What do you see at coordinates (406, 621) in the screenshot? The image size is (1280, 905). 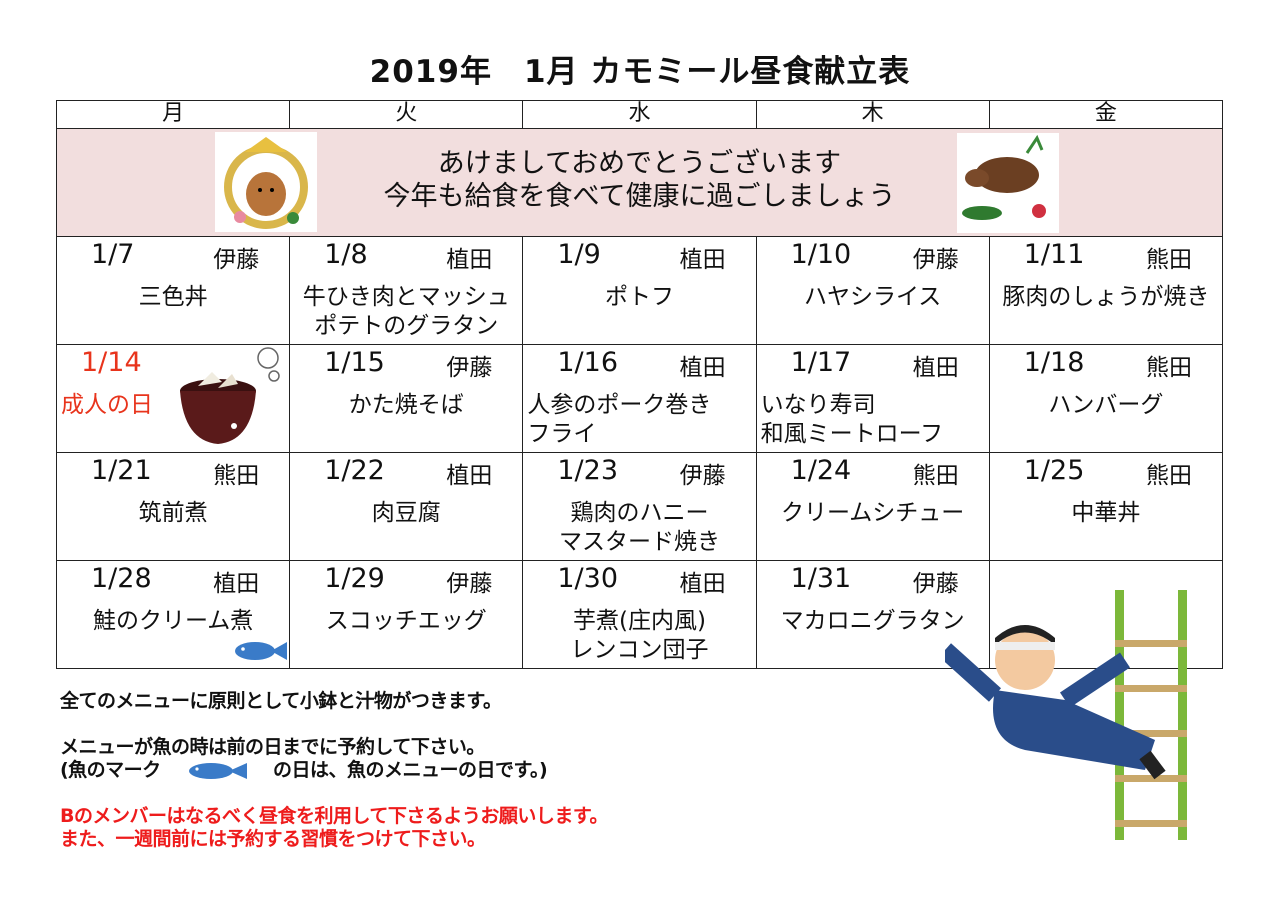 I see `day-menu: スコッチエッグ` at bounding box center [406, 621].